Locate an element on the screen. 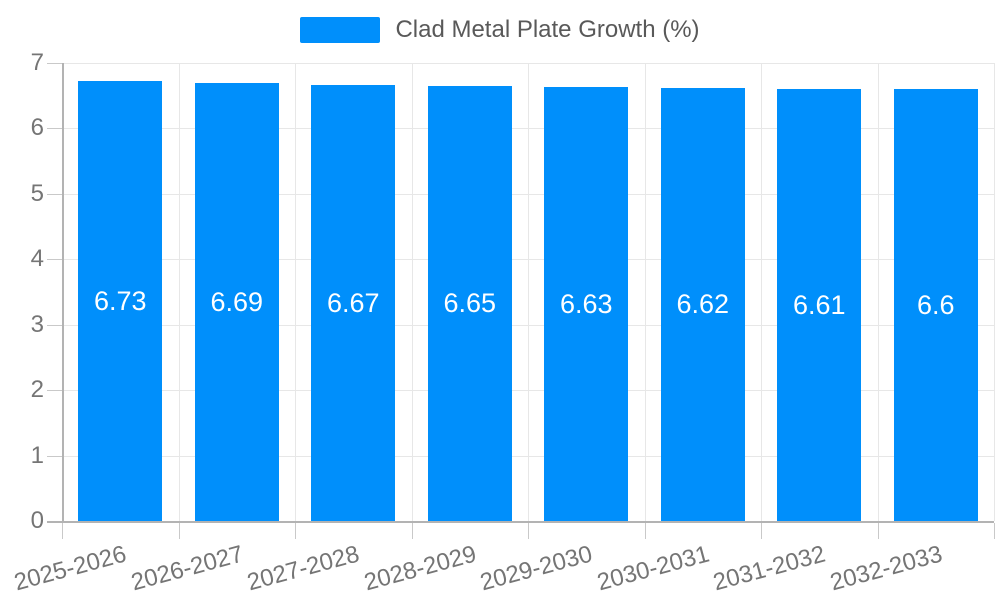 The width and height of the screenshot is (1000, 600). y-tick-label: 5 is located at coordinates (37, 193).